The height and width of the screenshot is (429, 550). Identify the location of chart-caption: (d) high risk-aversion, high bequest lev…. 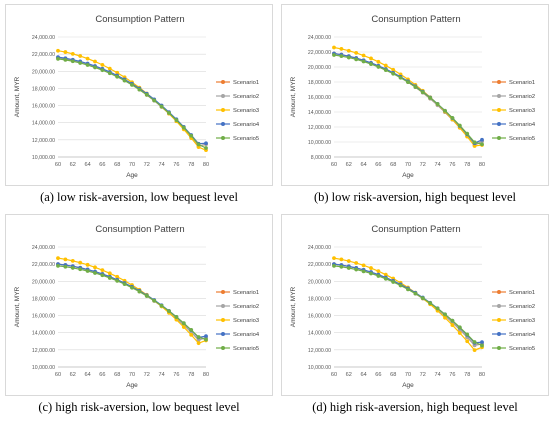
(415, 407).